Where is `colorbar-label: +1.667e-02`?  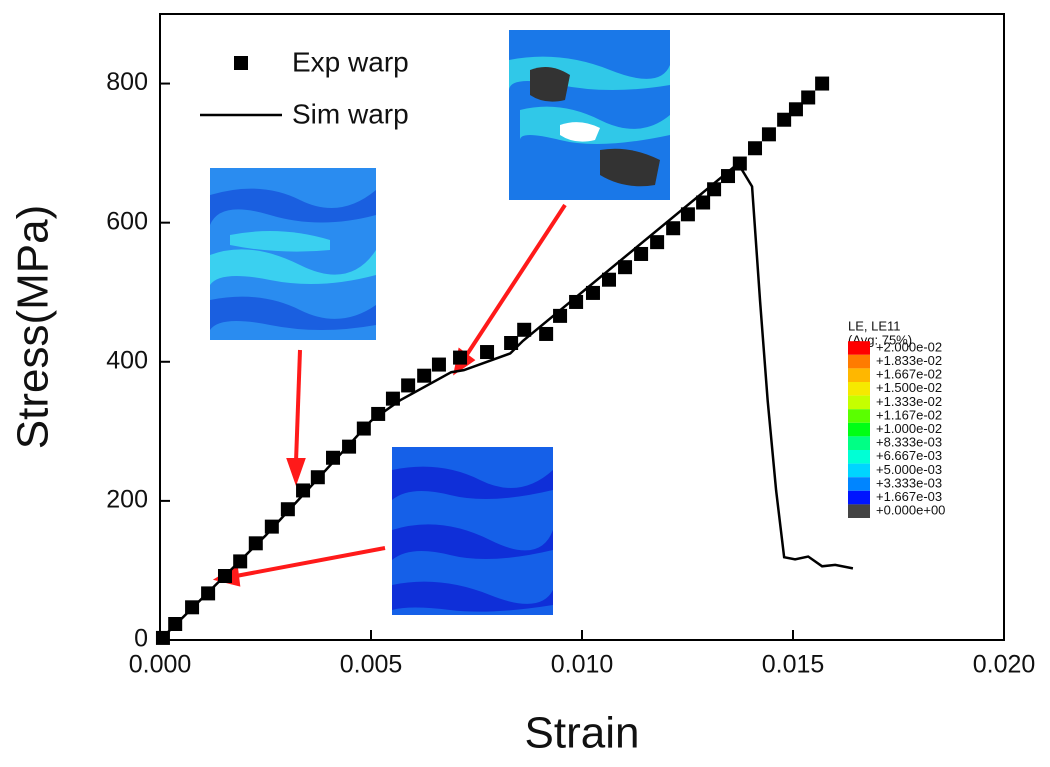 colorbar-label: +1.667e-02 is located at coordinates (909, 374).